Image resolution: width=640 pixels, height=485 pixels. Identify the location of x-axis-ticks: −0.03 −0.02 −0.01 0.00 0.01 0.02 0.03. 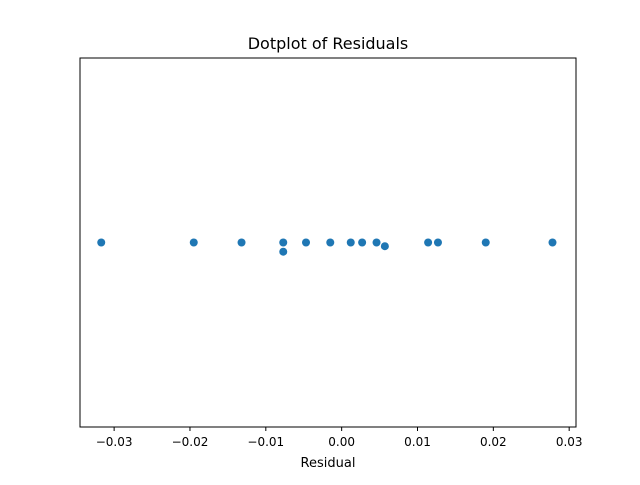
(339, 438).